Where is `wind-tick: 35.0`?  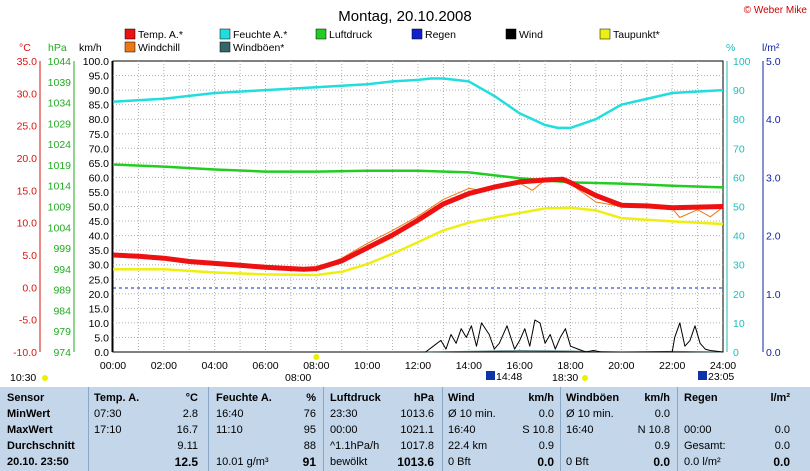
wind-tick: 35.0 is located at coordinates (99, 251).